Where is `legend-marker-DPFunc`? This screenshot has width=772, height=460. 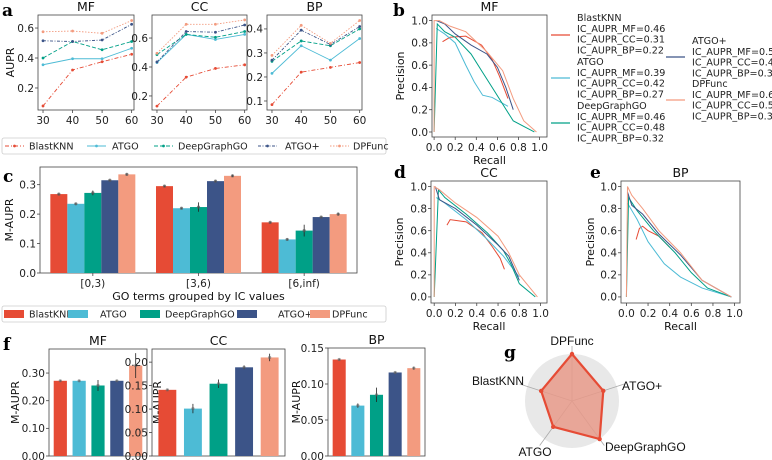
legend-marker-DPFunc is located at coordinates (339, 146).